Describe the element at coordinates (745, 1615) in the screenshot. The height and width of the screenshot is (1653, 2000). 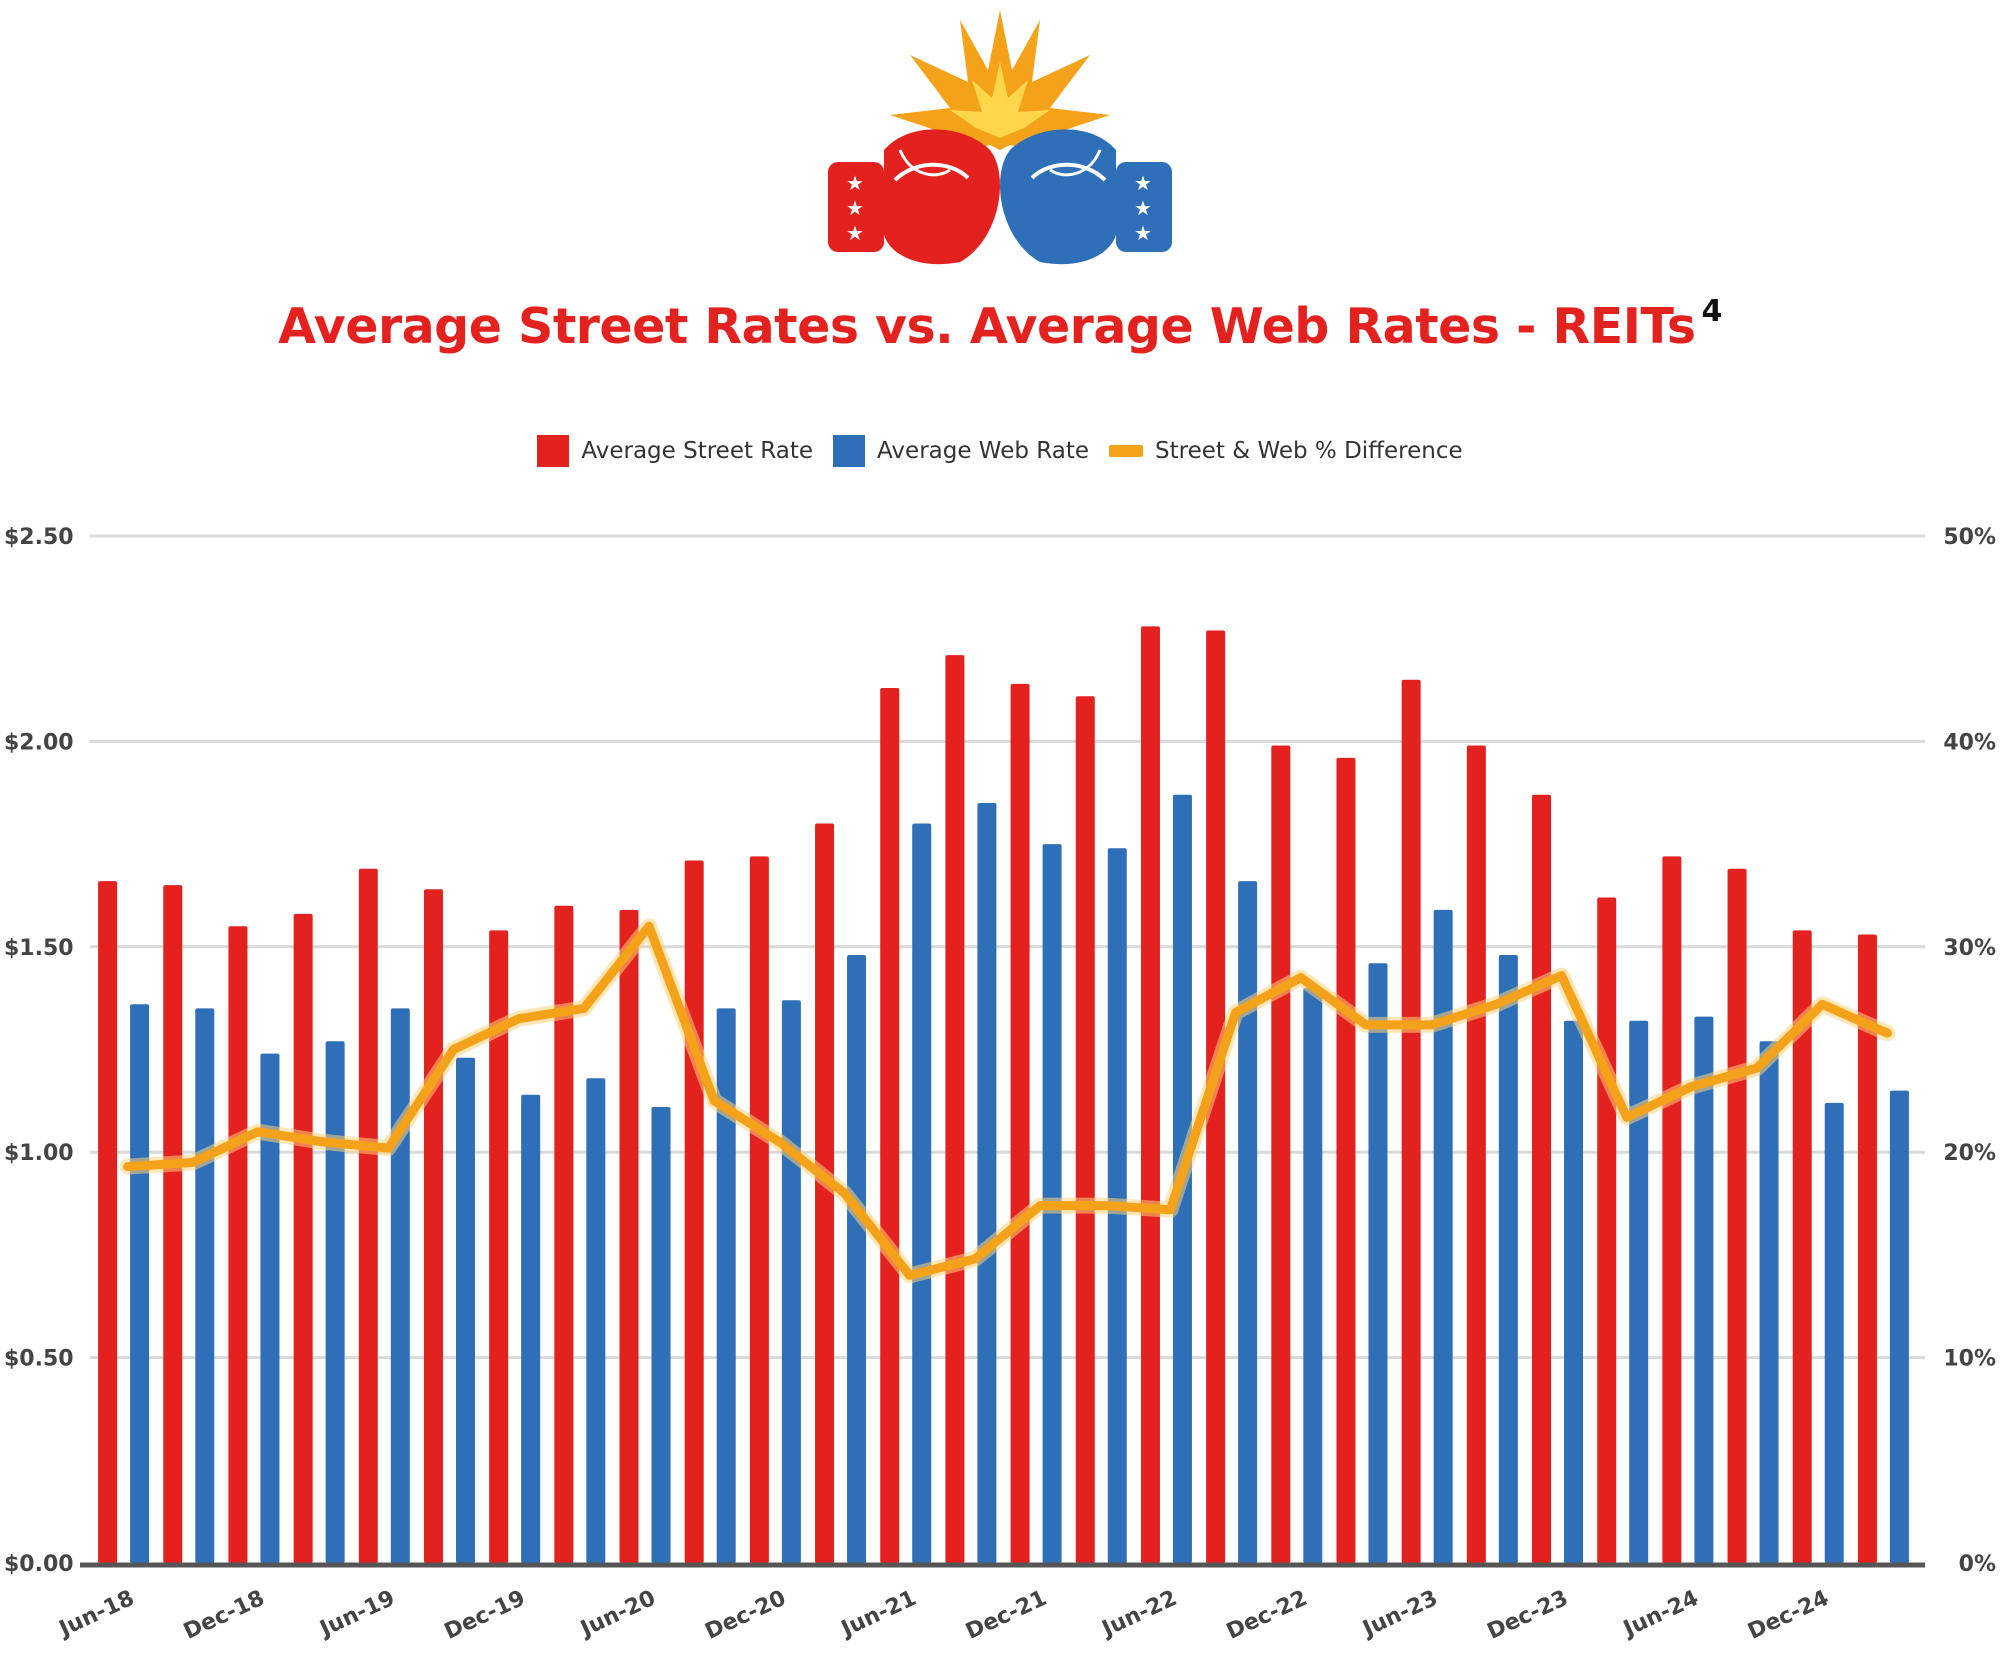
I see `x-tick-label: Dec-20` at that location.